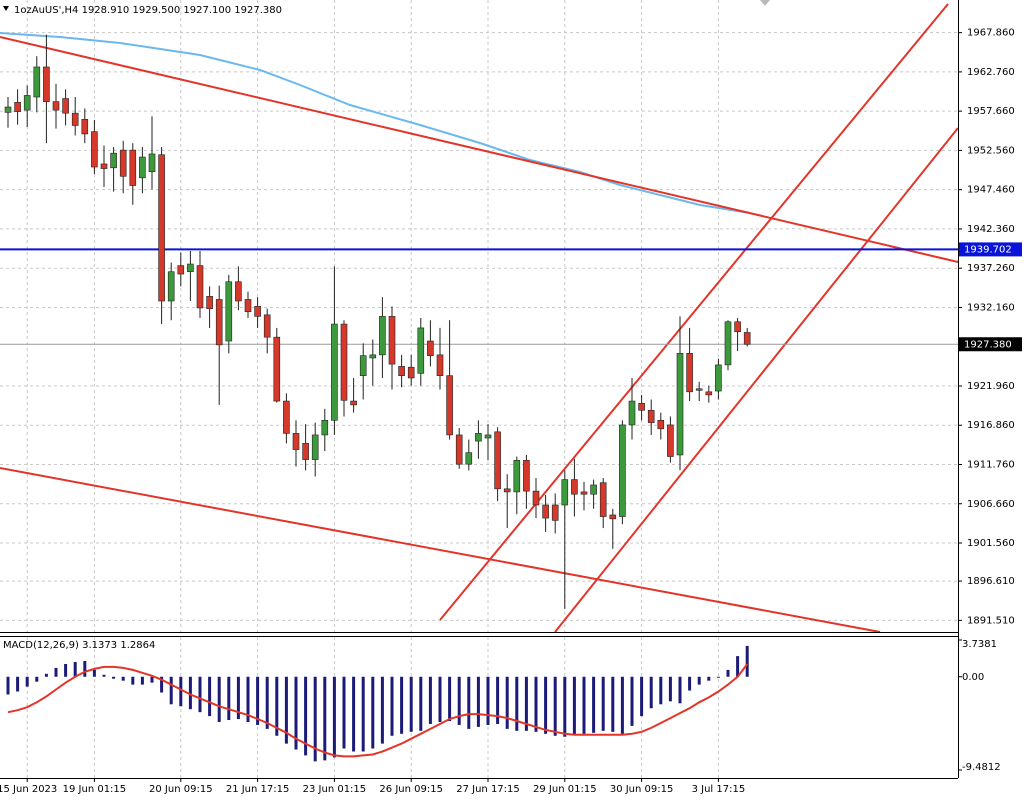 This screenshot has height=805, width=1024. I want to click on price-label: 1939.702, so click(988, 249).